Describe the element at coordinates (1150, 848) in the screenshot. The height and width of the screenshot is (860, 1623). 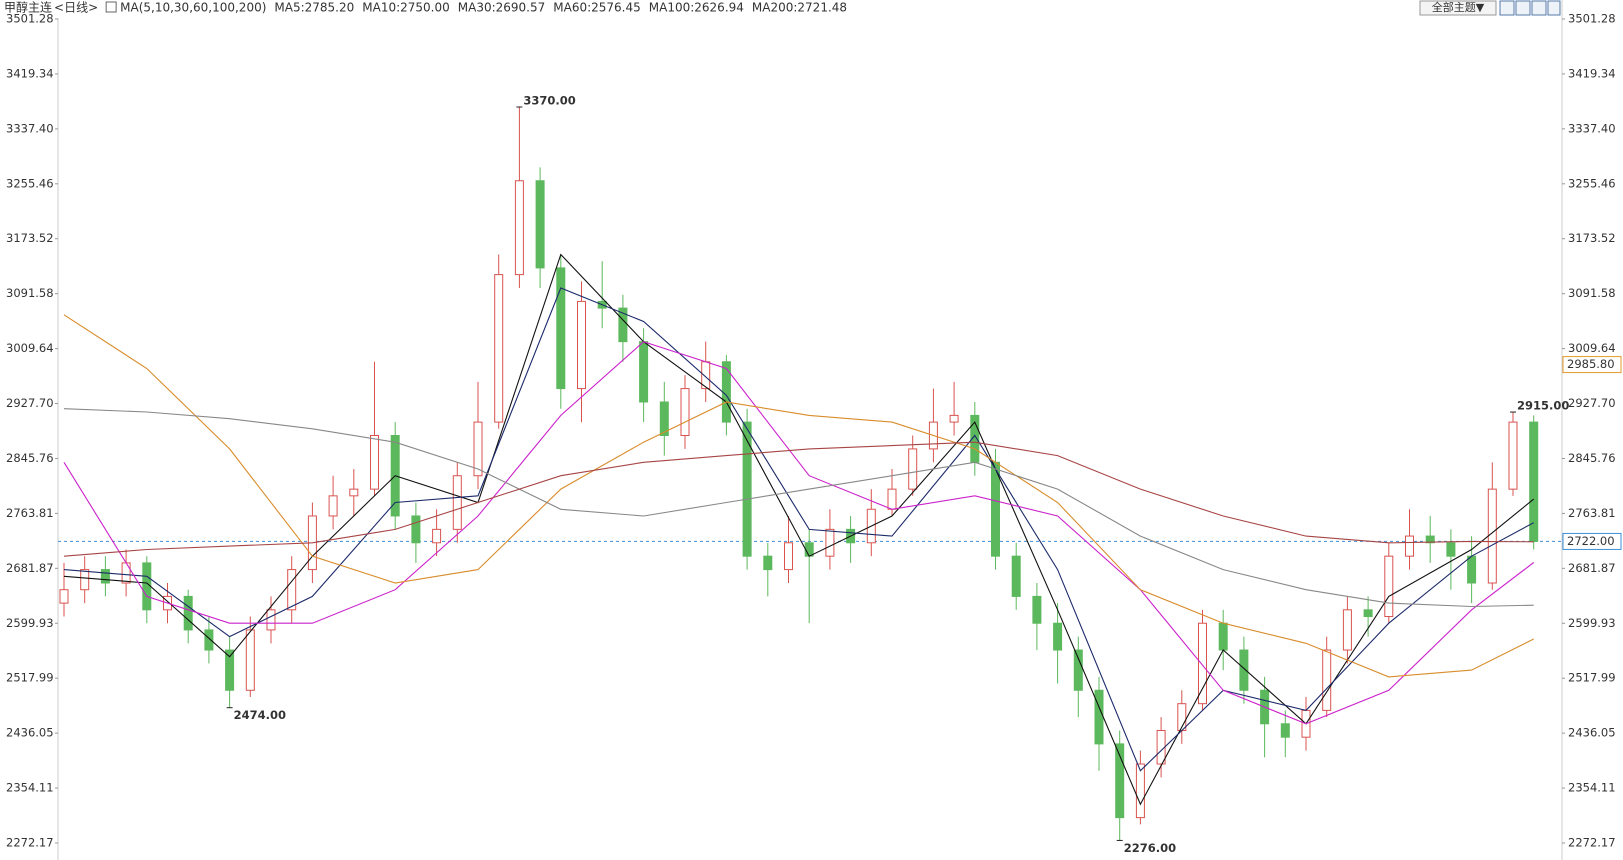
I see `annotation-label: 2276.00` at that location.